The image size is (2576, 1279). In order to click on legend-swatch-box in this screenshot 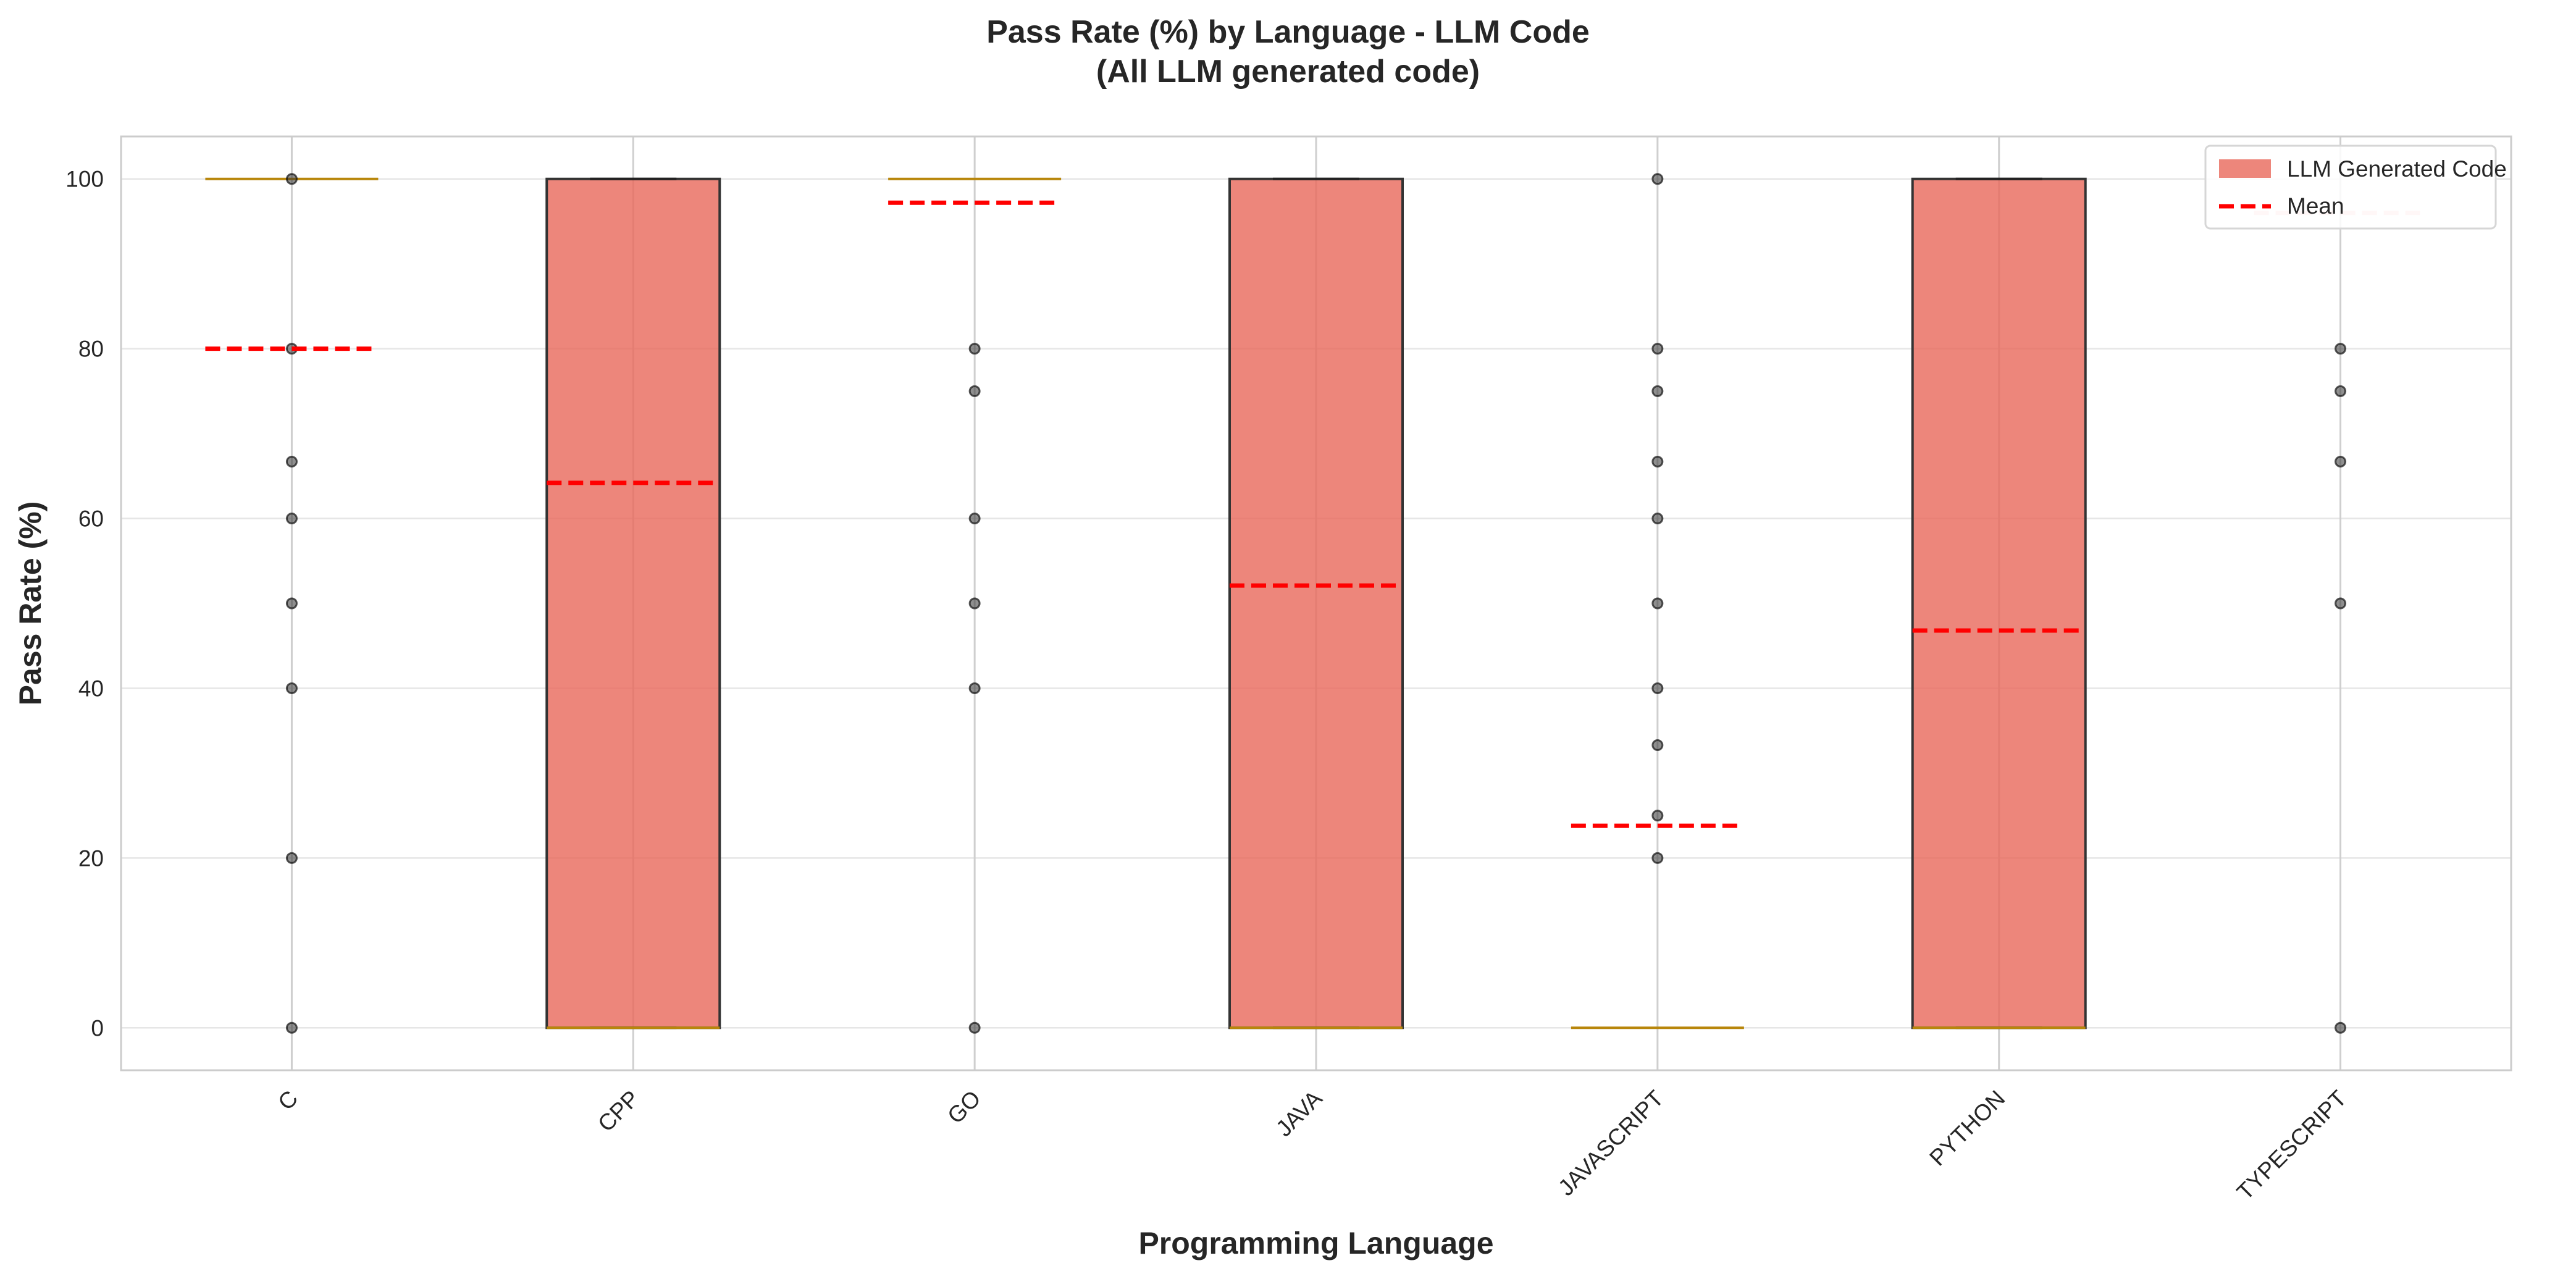, I will do `click(2245, 169)`.